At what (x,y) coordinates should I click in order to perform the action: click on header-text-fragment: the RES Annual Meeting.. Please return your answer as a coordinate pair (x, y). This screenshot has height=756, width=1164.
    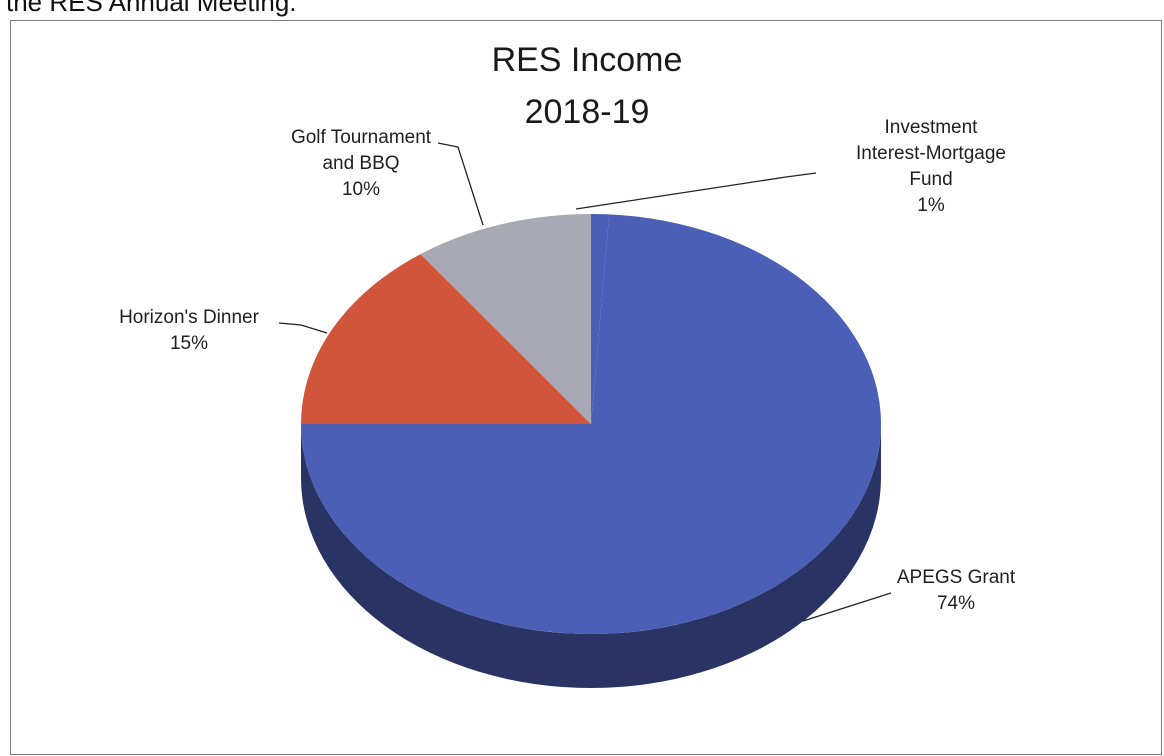
    Looking at the image, I should click on (151, 8).